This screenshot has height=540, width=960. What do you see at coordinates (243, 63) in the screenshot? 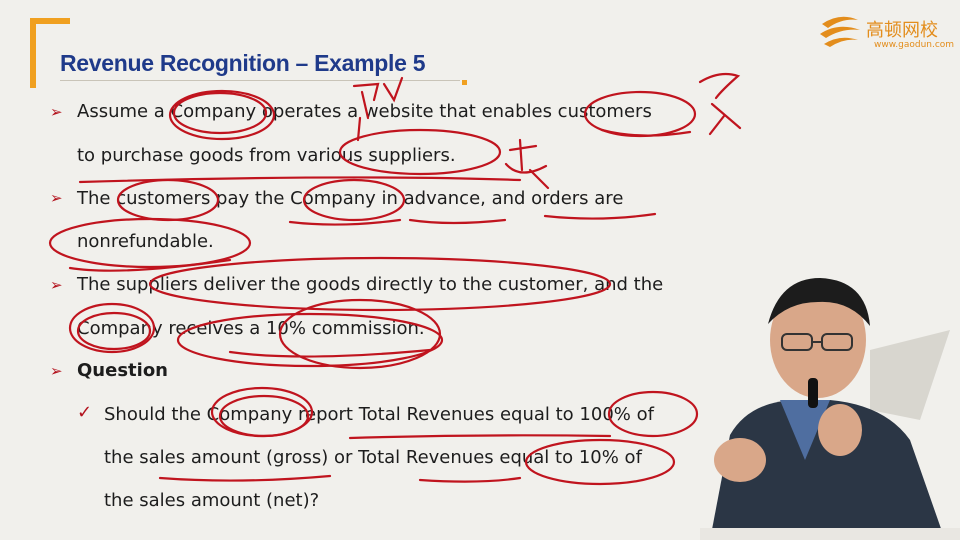
I see `slide-title: Revenue Recognition – Example 5` at bounding box center [243, 63].